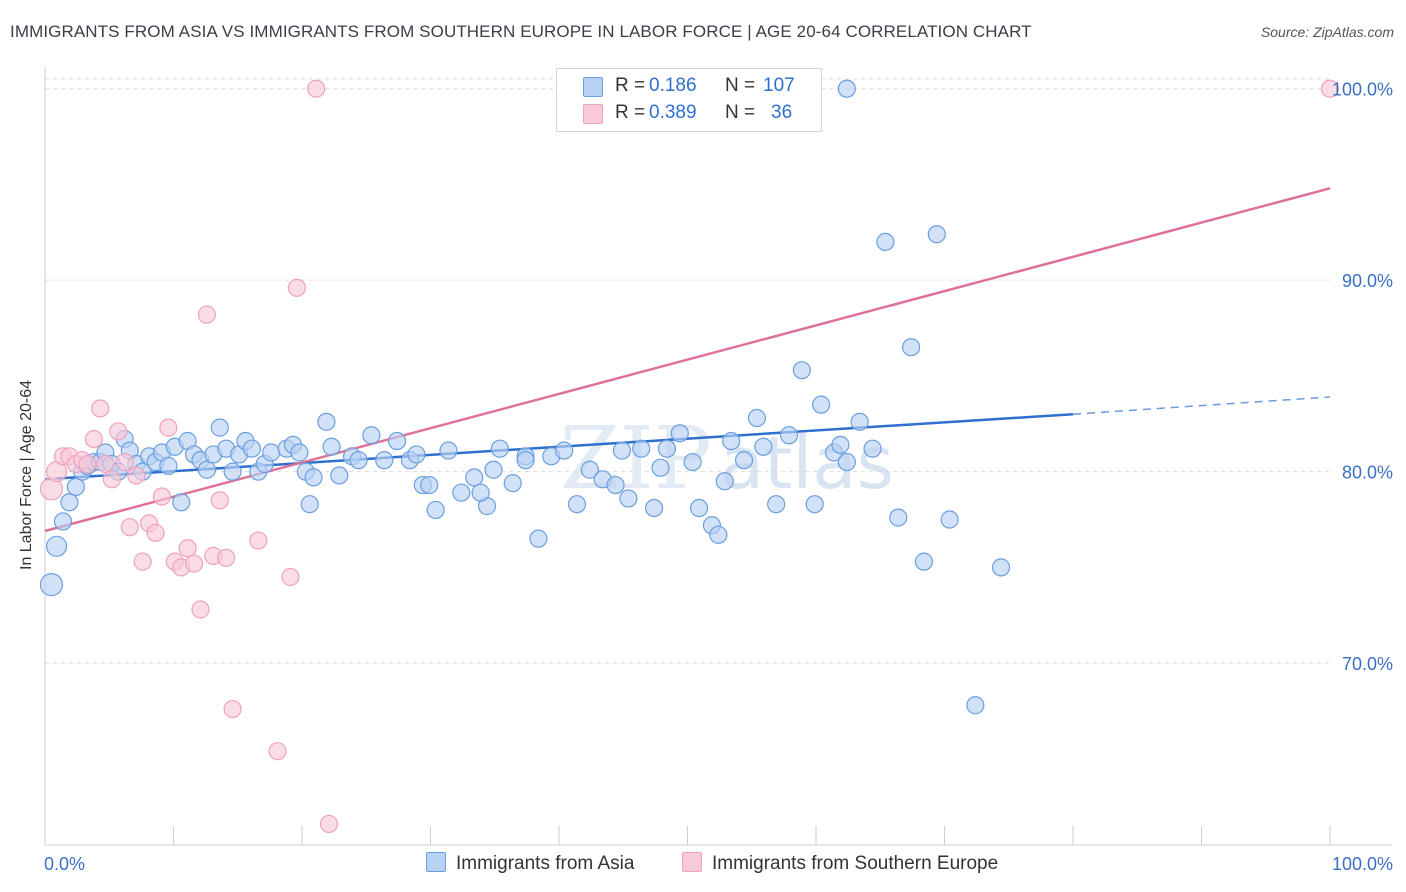 The image size is (1406, 892). I want to click on legend-n-value: 36, so click(782, 112).